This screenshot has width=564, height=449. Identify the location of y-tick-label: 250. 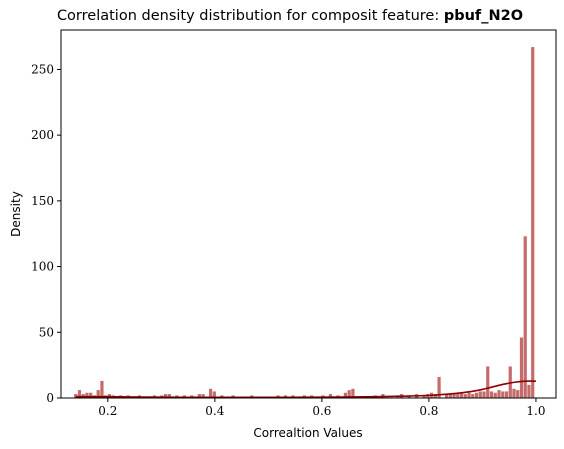
(42, 69).